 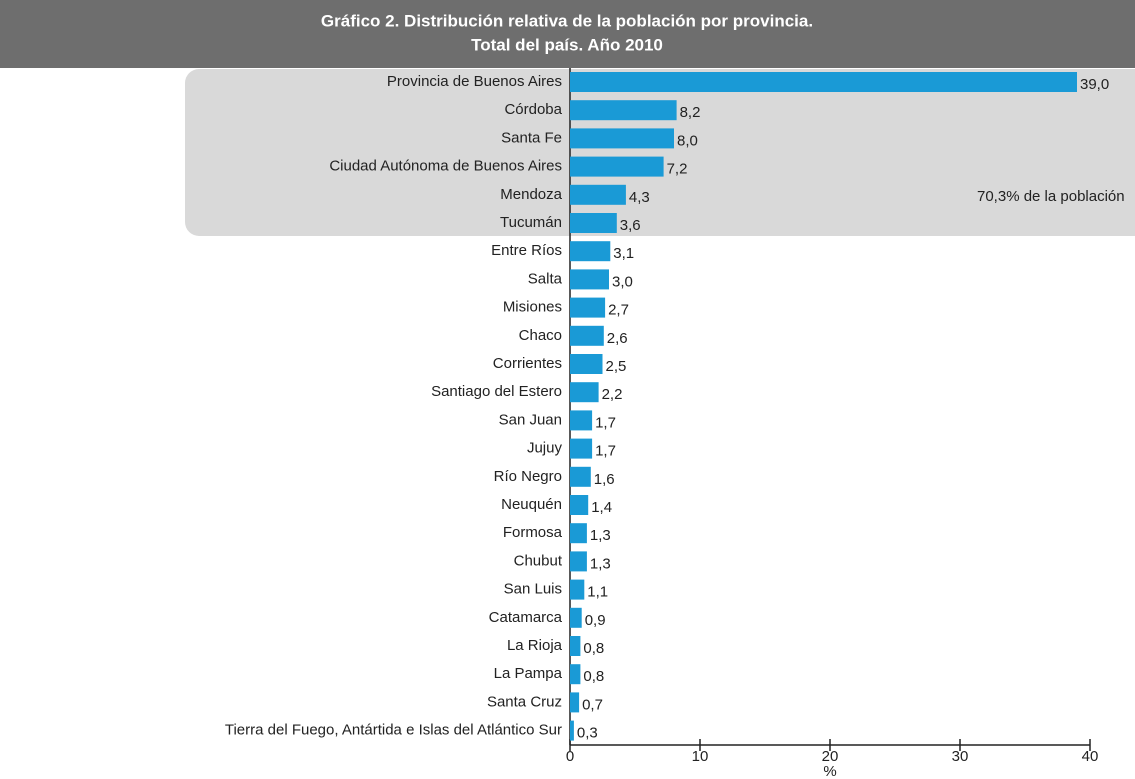 I want to click on y-tick-label: Formosa, so click(x=533, y=532).